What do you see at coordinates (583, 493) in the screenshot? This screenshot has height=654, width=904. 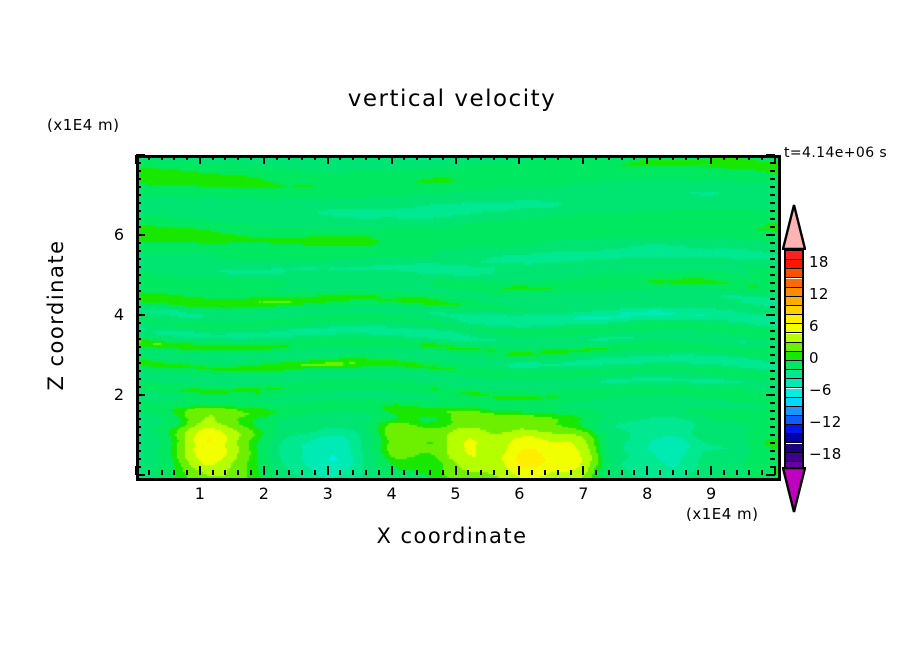 I see `x-tick-label: 7` at bounding box center [583, 493].